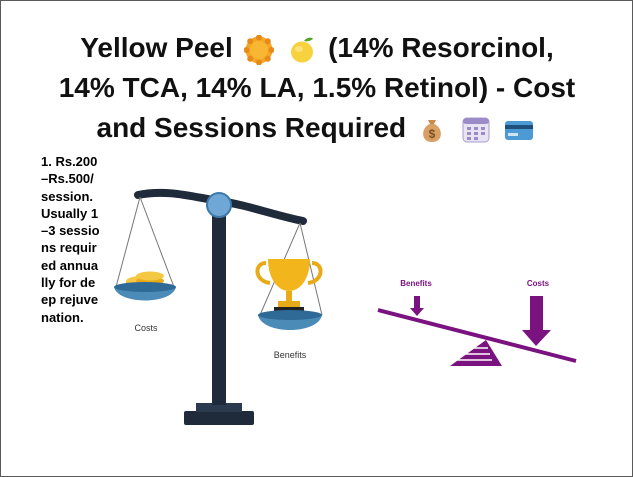 The width and height of the screenshot is (633, 477). What do you see at coordinates (302, 50) in the screenshot?
I see `lemon-icon` at bounding box center [302, 50].